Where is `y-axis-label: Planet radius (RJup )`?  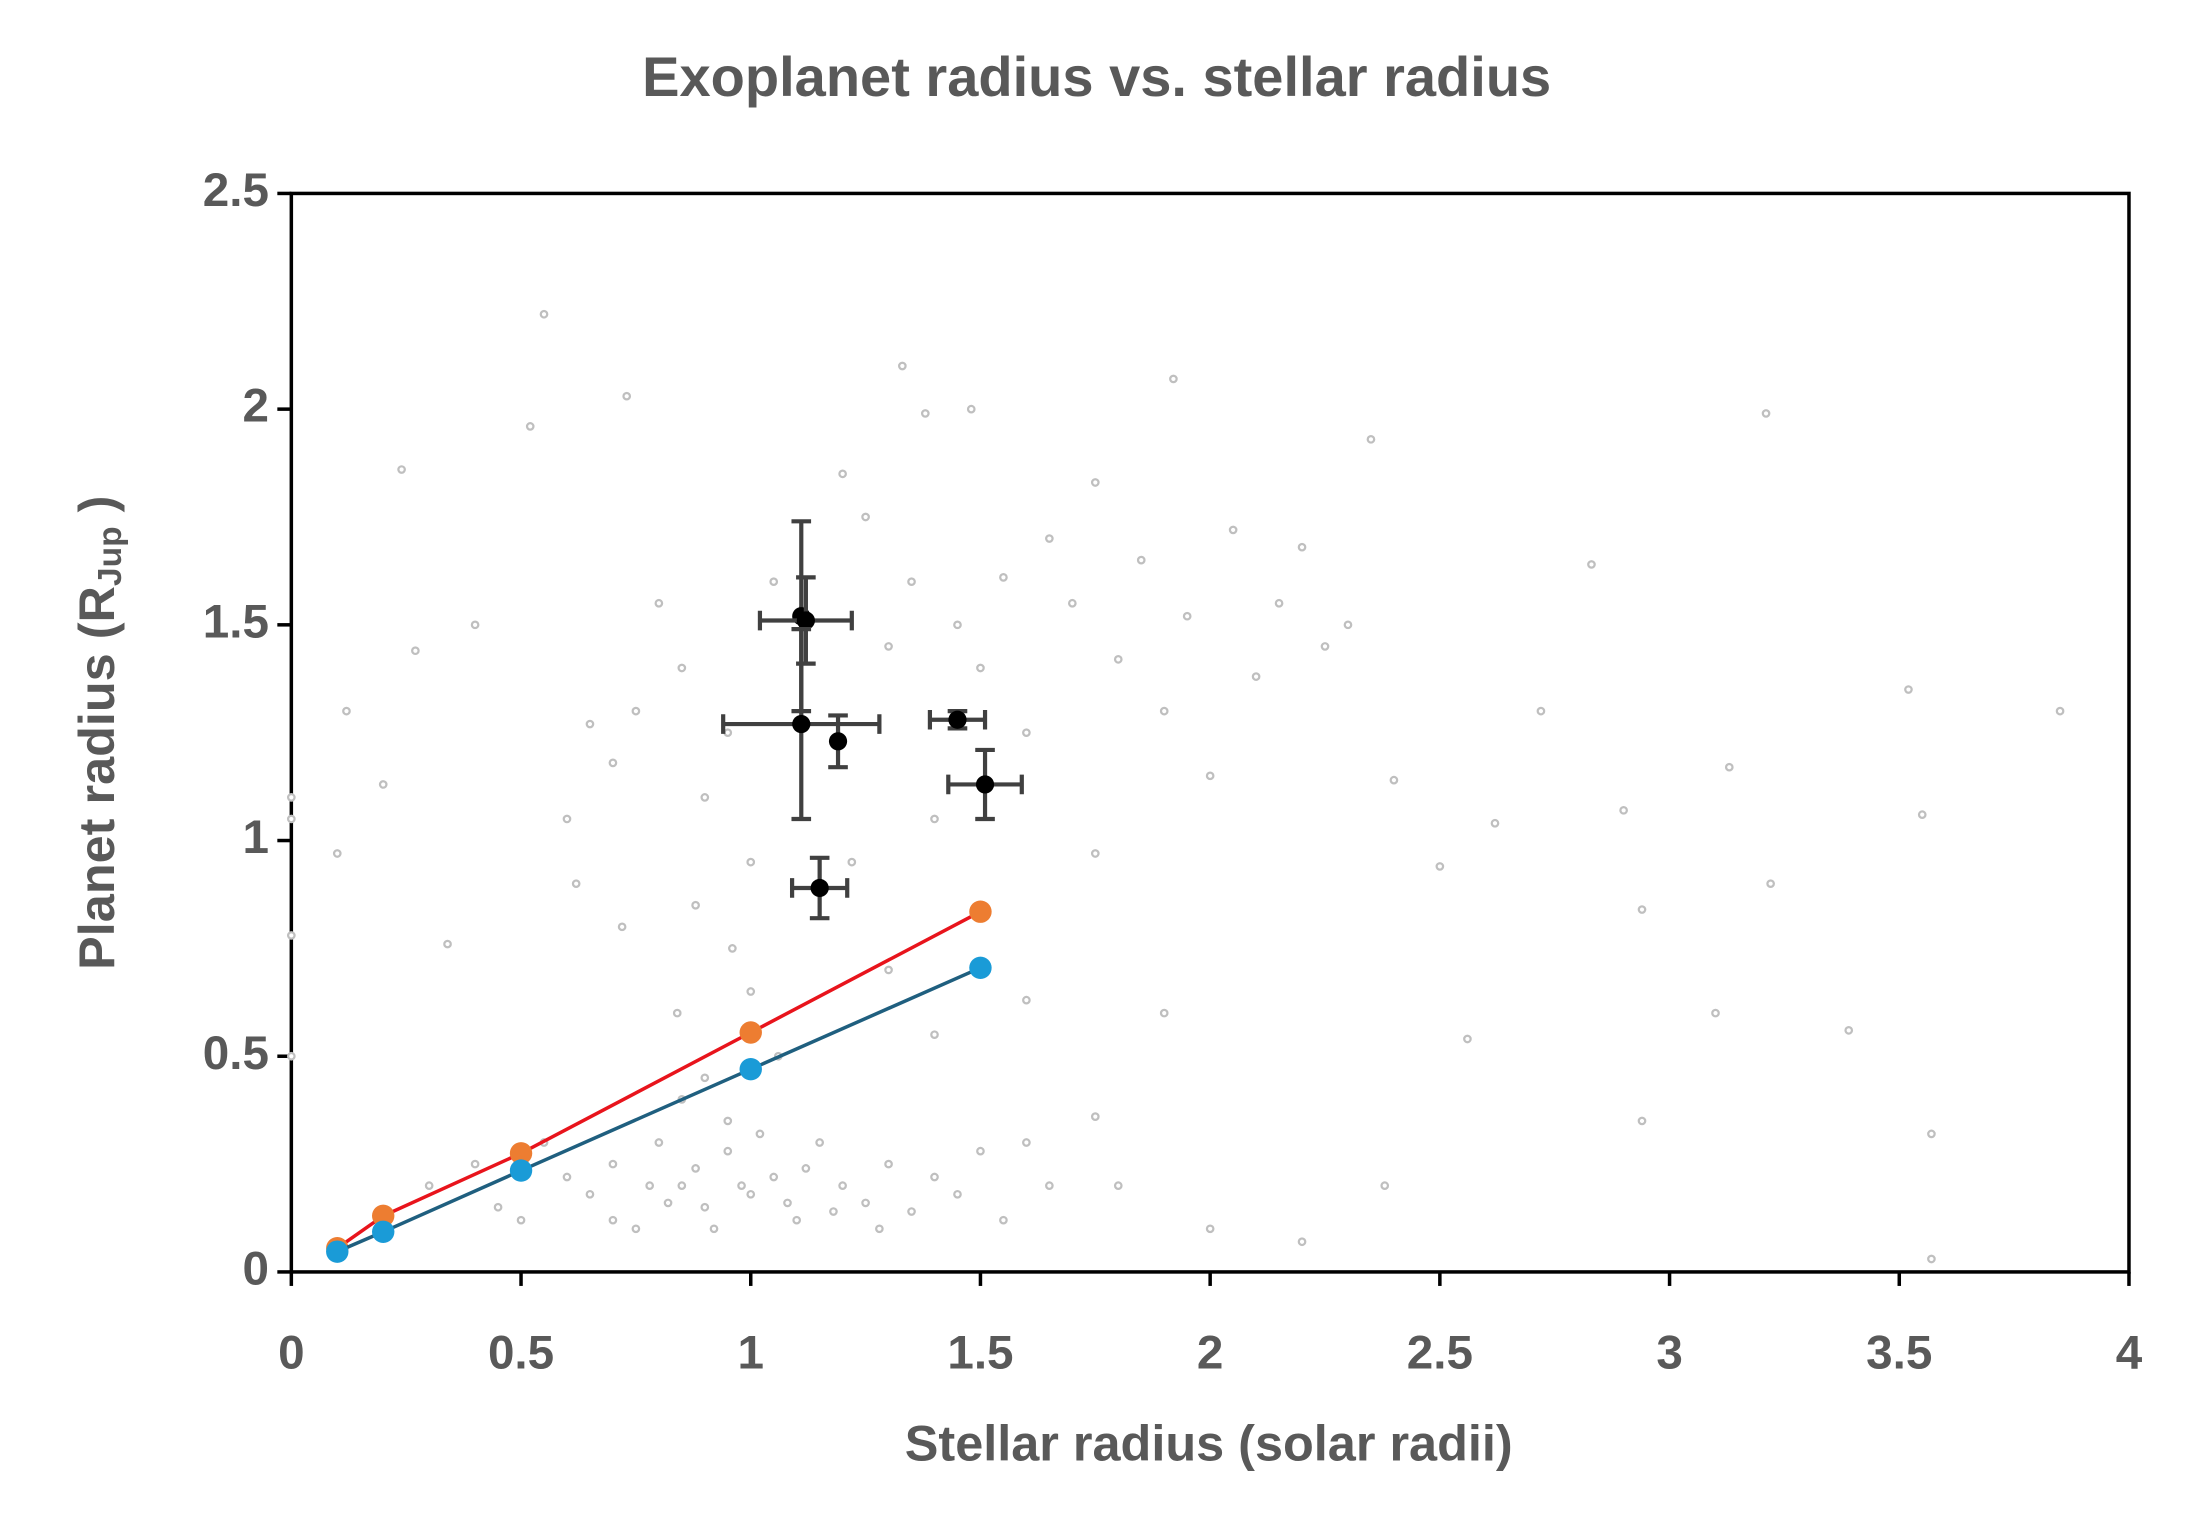 y-axis-label: Planet radius (RJup ) is located at coordinates (98, 733).